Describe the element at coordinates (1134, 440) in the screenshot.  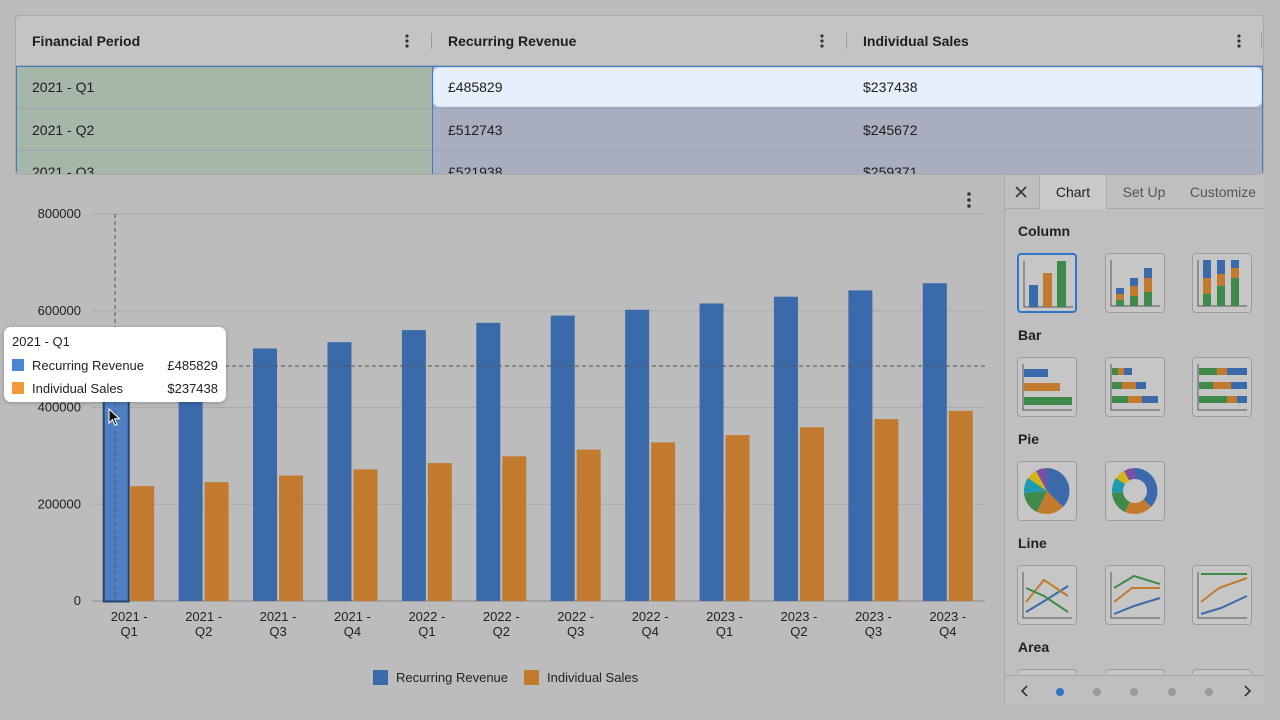
I see `chart-settings-panel: Chart Set Up Customize Column Bar` at that location.